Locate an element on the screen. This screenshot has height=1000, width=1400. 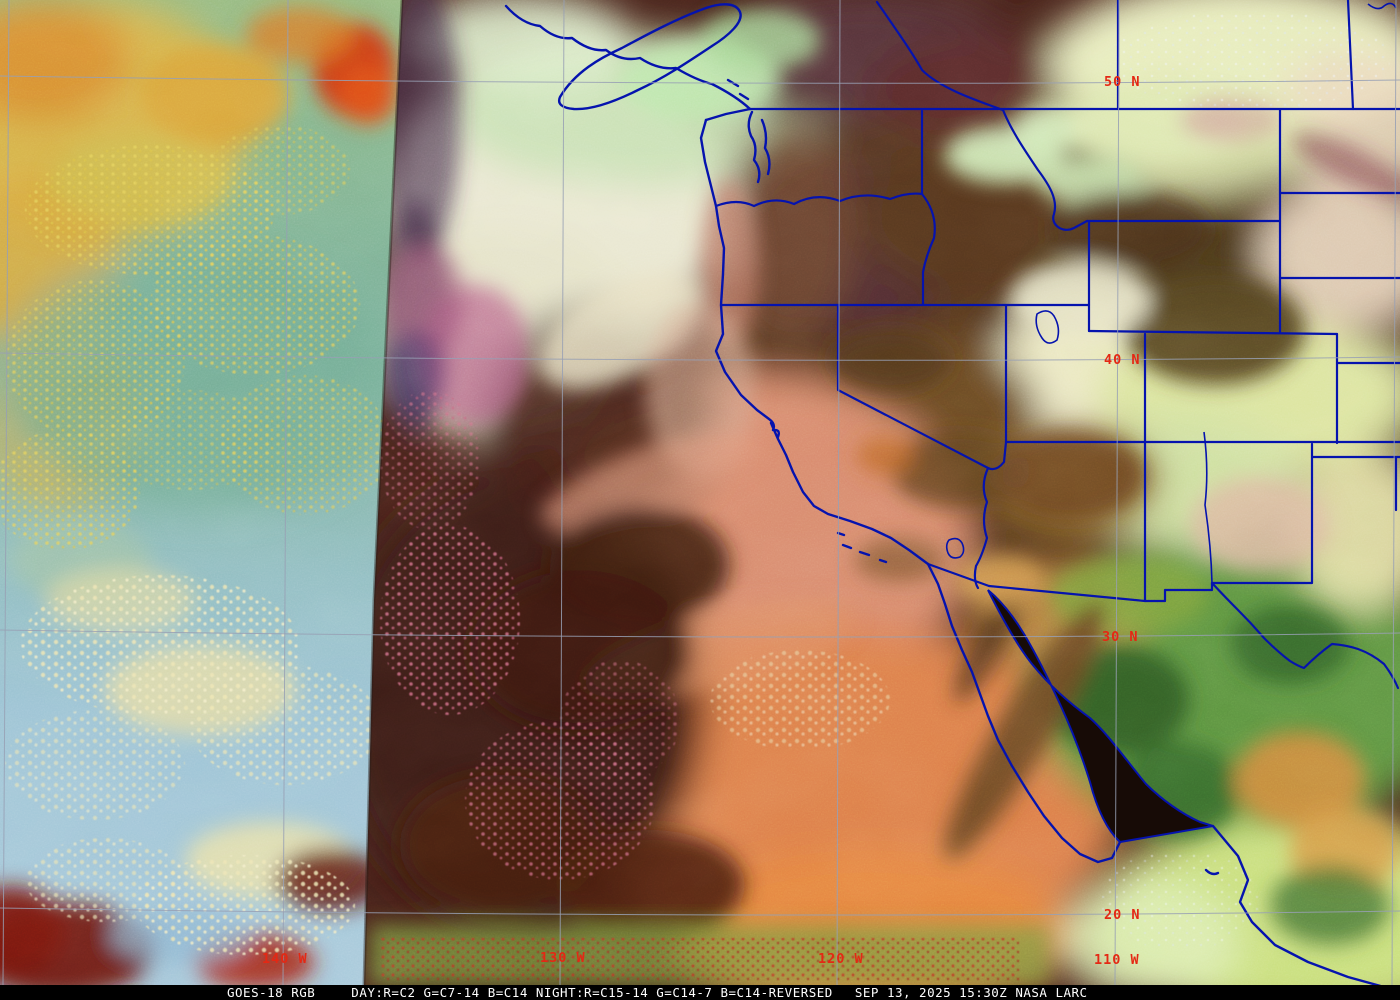
lon-label-130w: 130 W is located at coordinates (563, 958).